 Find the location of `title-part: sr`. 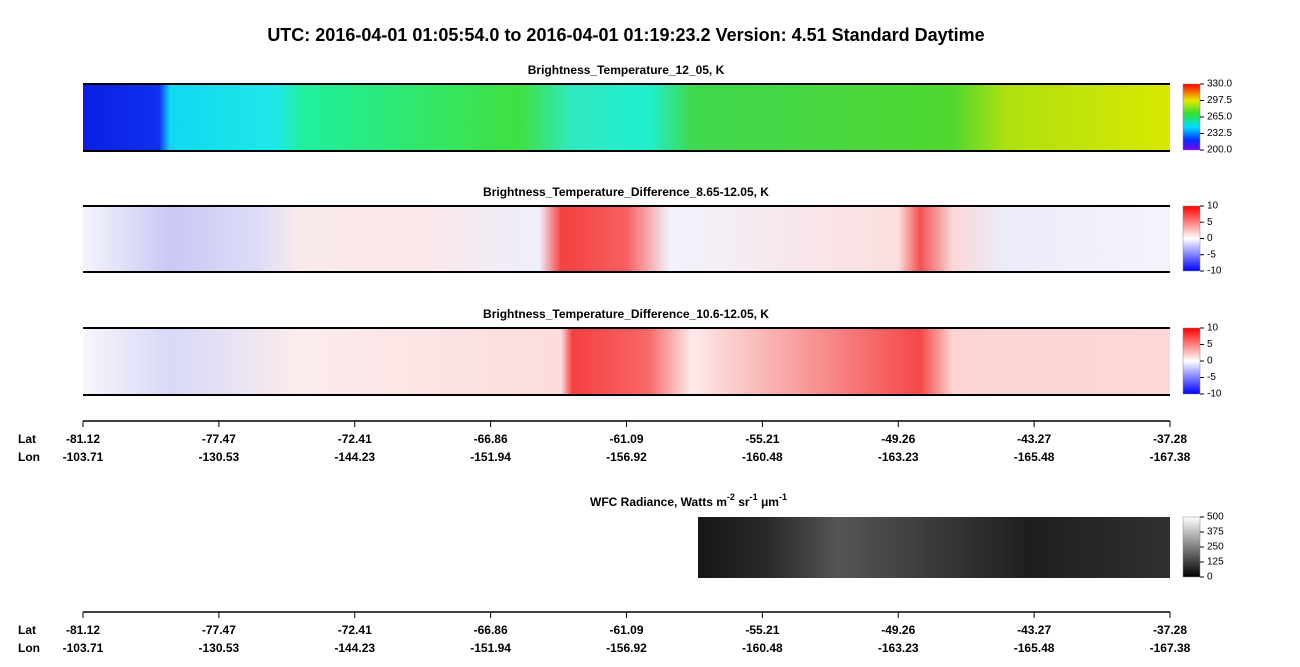

title-part: sr is located at coordinates (742, 502).